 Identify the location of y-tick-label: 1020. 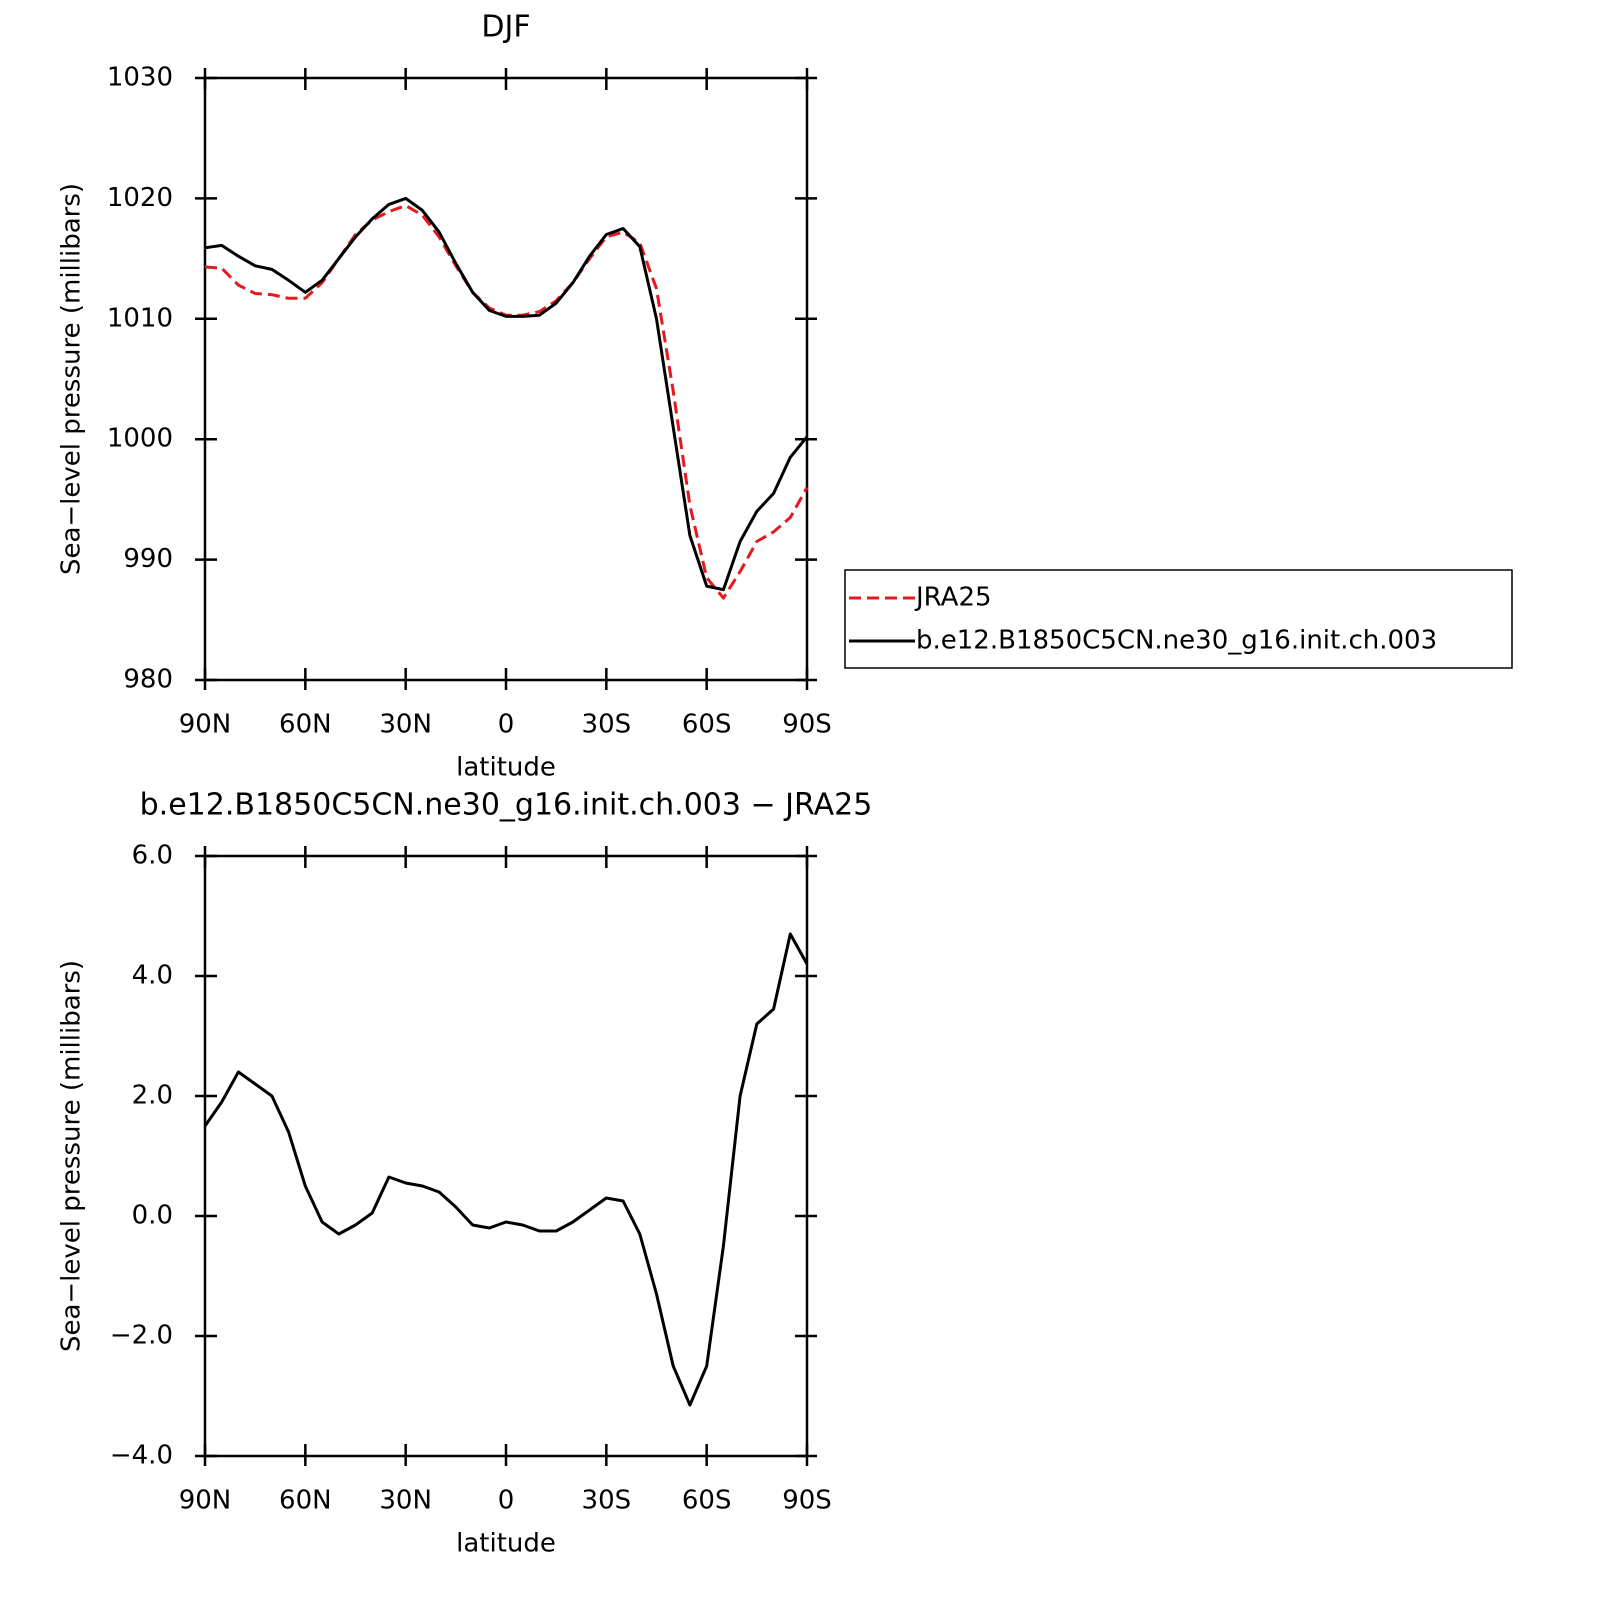
(140, 198).